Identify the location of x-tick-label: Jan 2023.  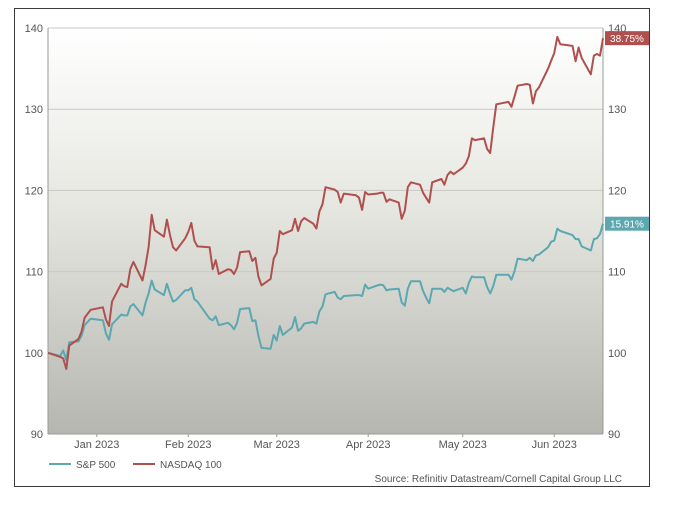
(96, 445).